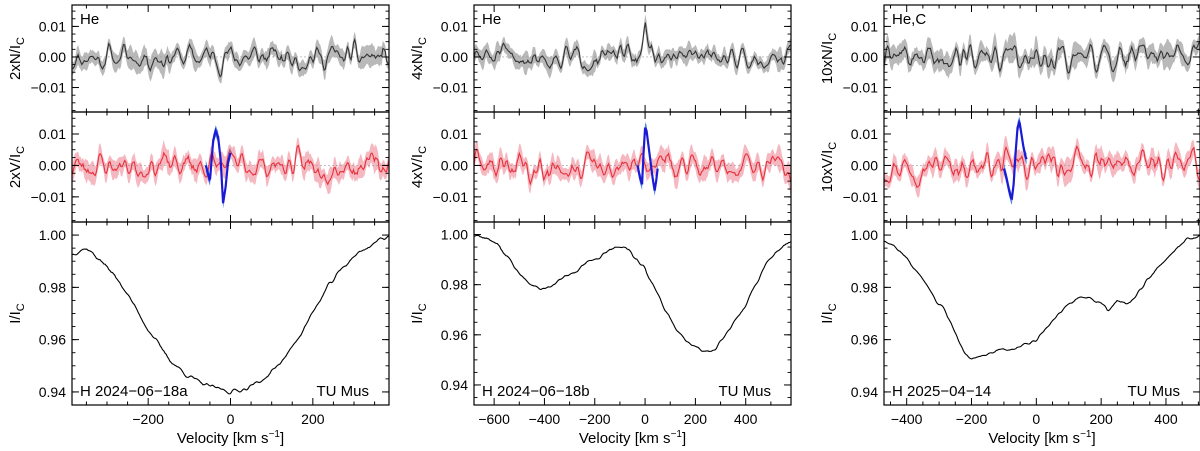 The image size is (1200, 451). What do you see at coordinates (829, 167) in the screenshot?
I see `y-axis-label: 10xV/IC` at bounding box center [829, 167].